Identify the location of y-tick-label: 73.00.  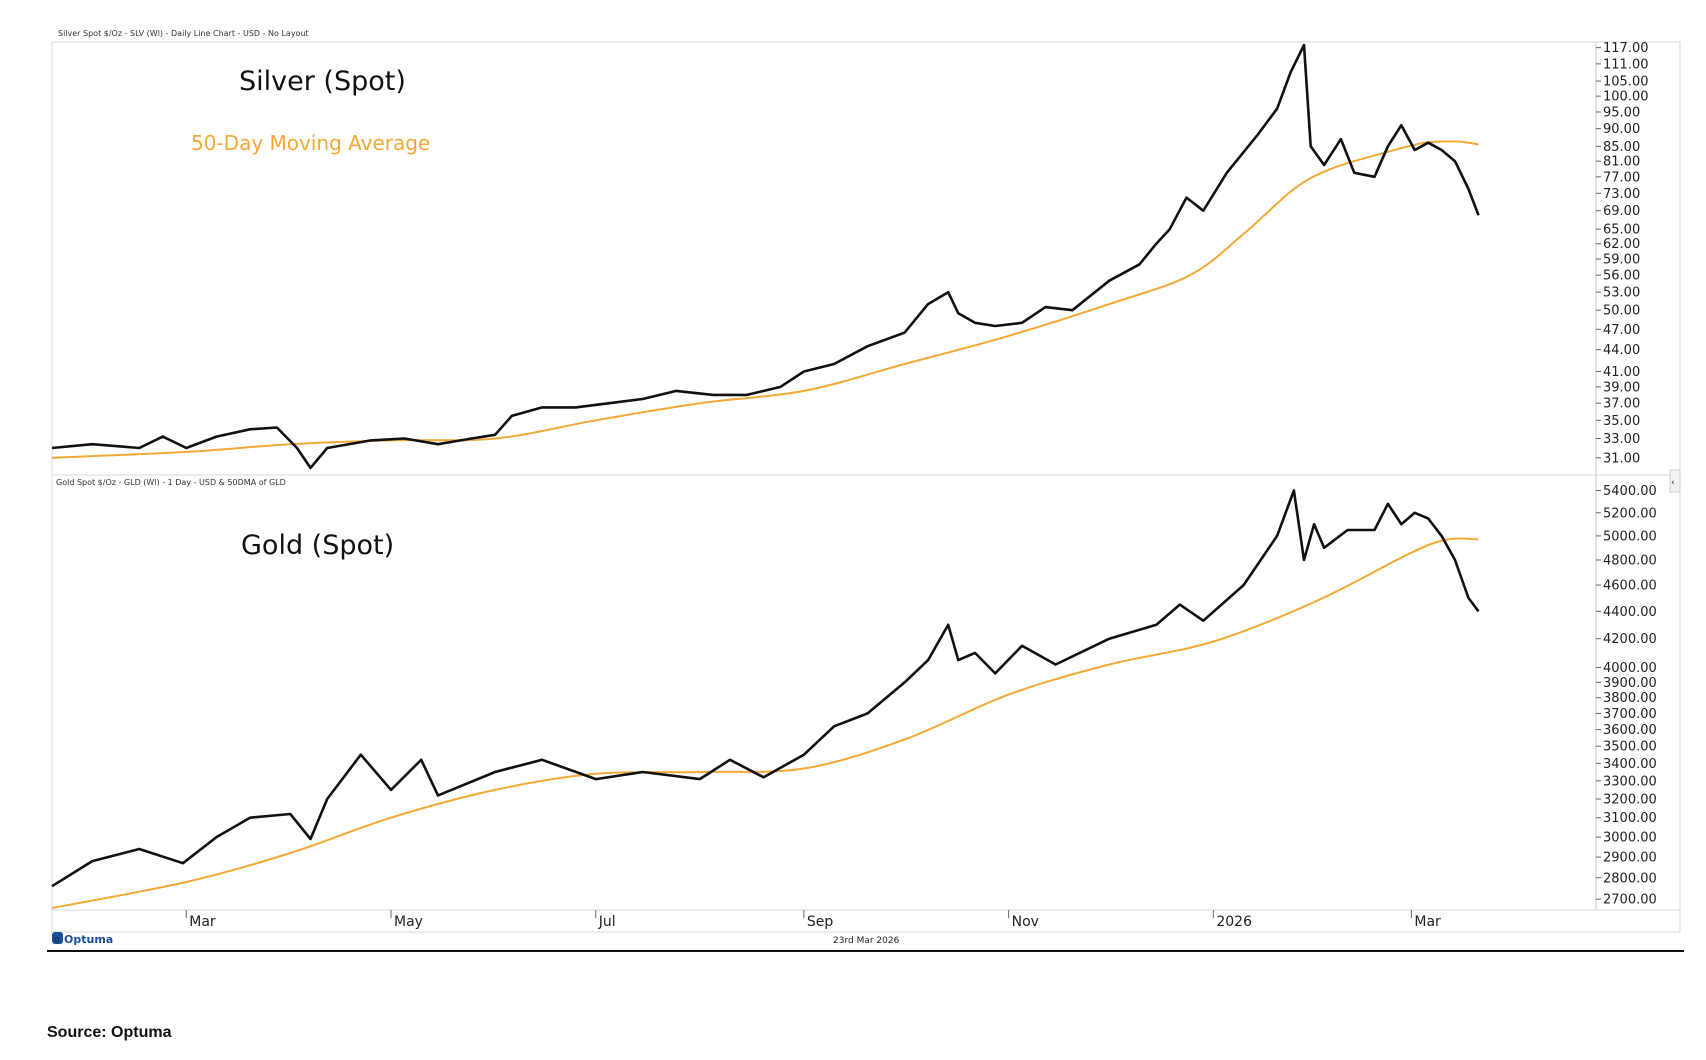
(1621, 194).